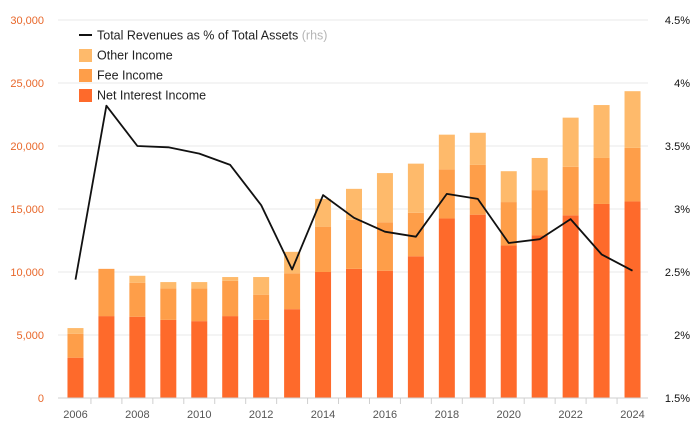  I want to click on y-right-tick-label: 3.5%, so click(677, 147).